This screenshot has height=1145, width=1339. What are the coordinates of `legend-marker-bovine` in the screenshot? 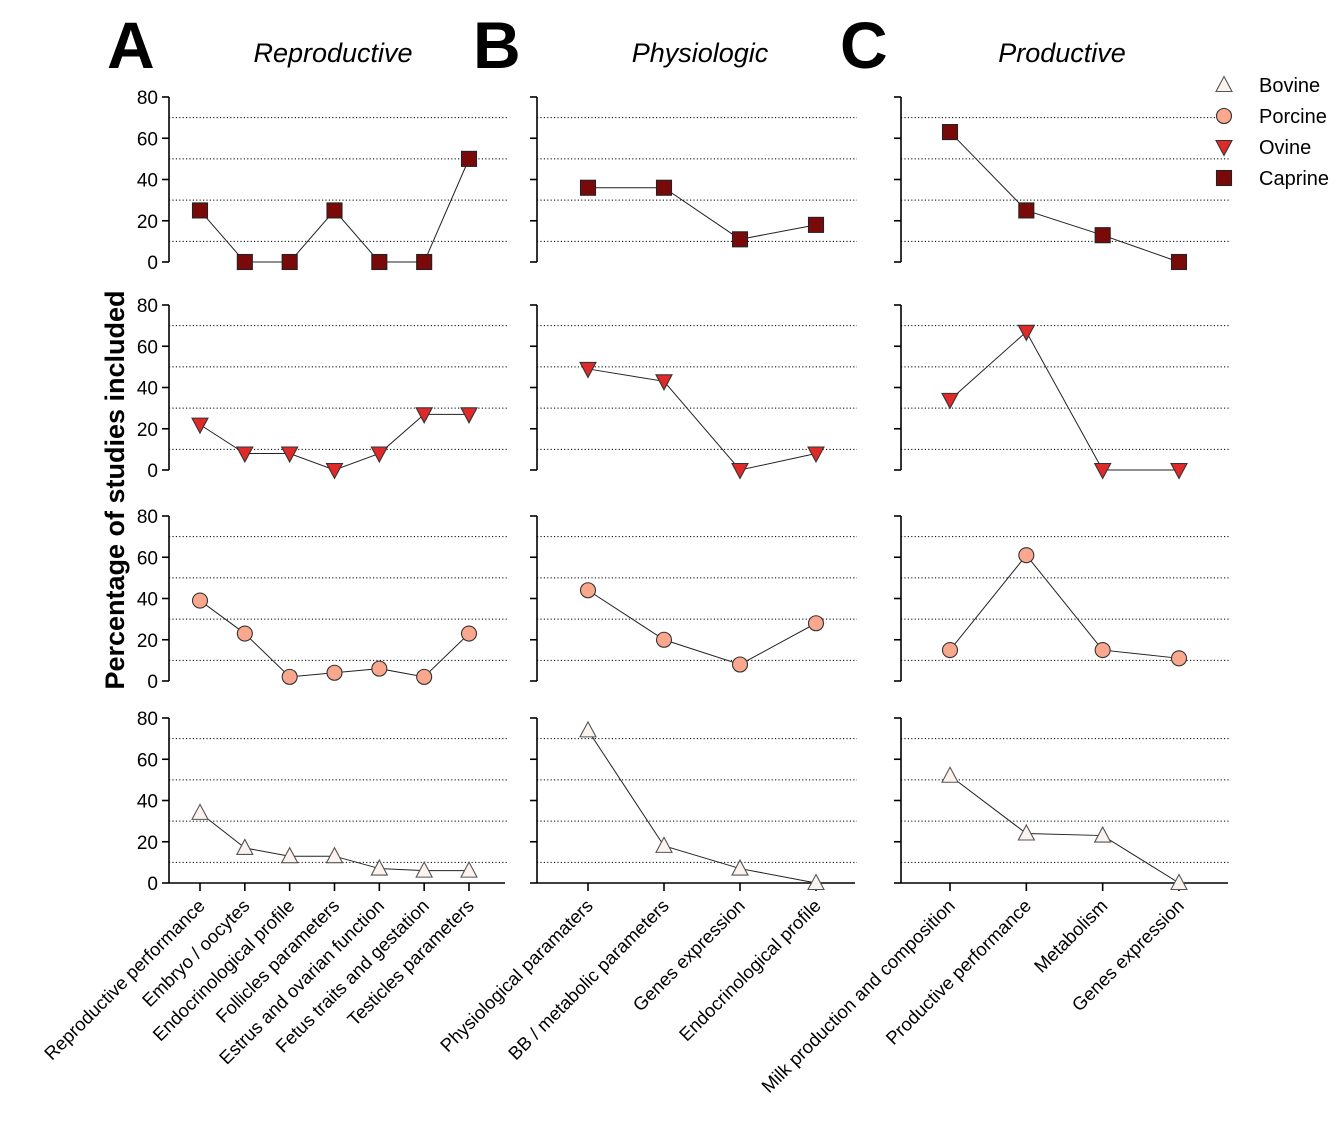 It's located at (1224, 84).